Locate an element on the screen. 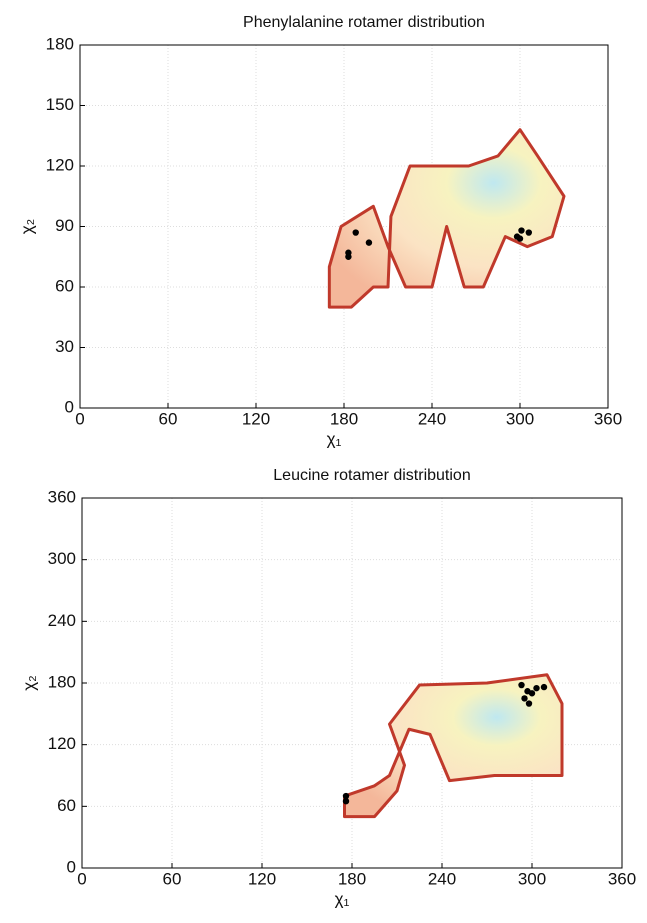 Image resolution: width=647 pixels, height=923 pixels. y-tick-label: 240 is located at coordinates (62, 620).